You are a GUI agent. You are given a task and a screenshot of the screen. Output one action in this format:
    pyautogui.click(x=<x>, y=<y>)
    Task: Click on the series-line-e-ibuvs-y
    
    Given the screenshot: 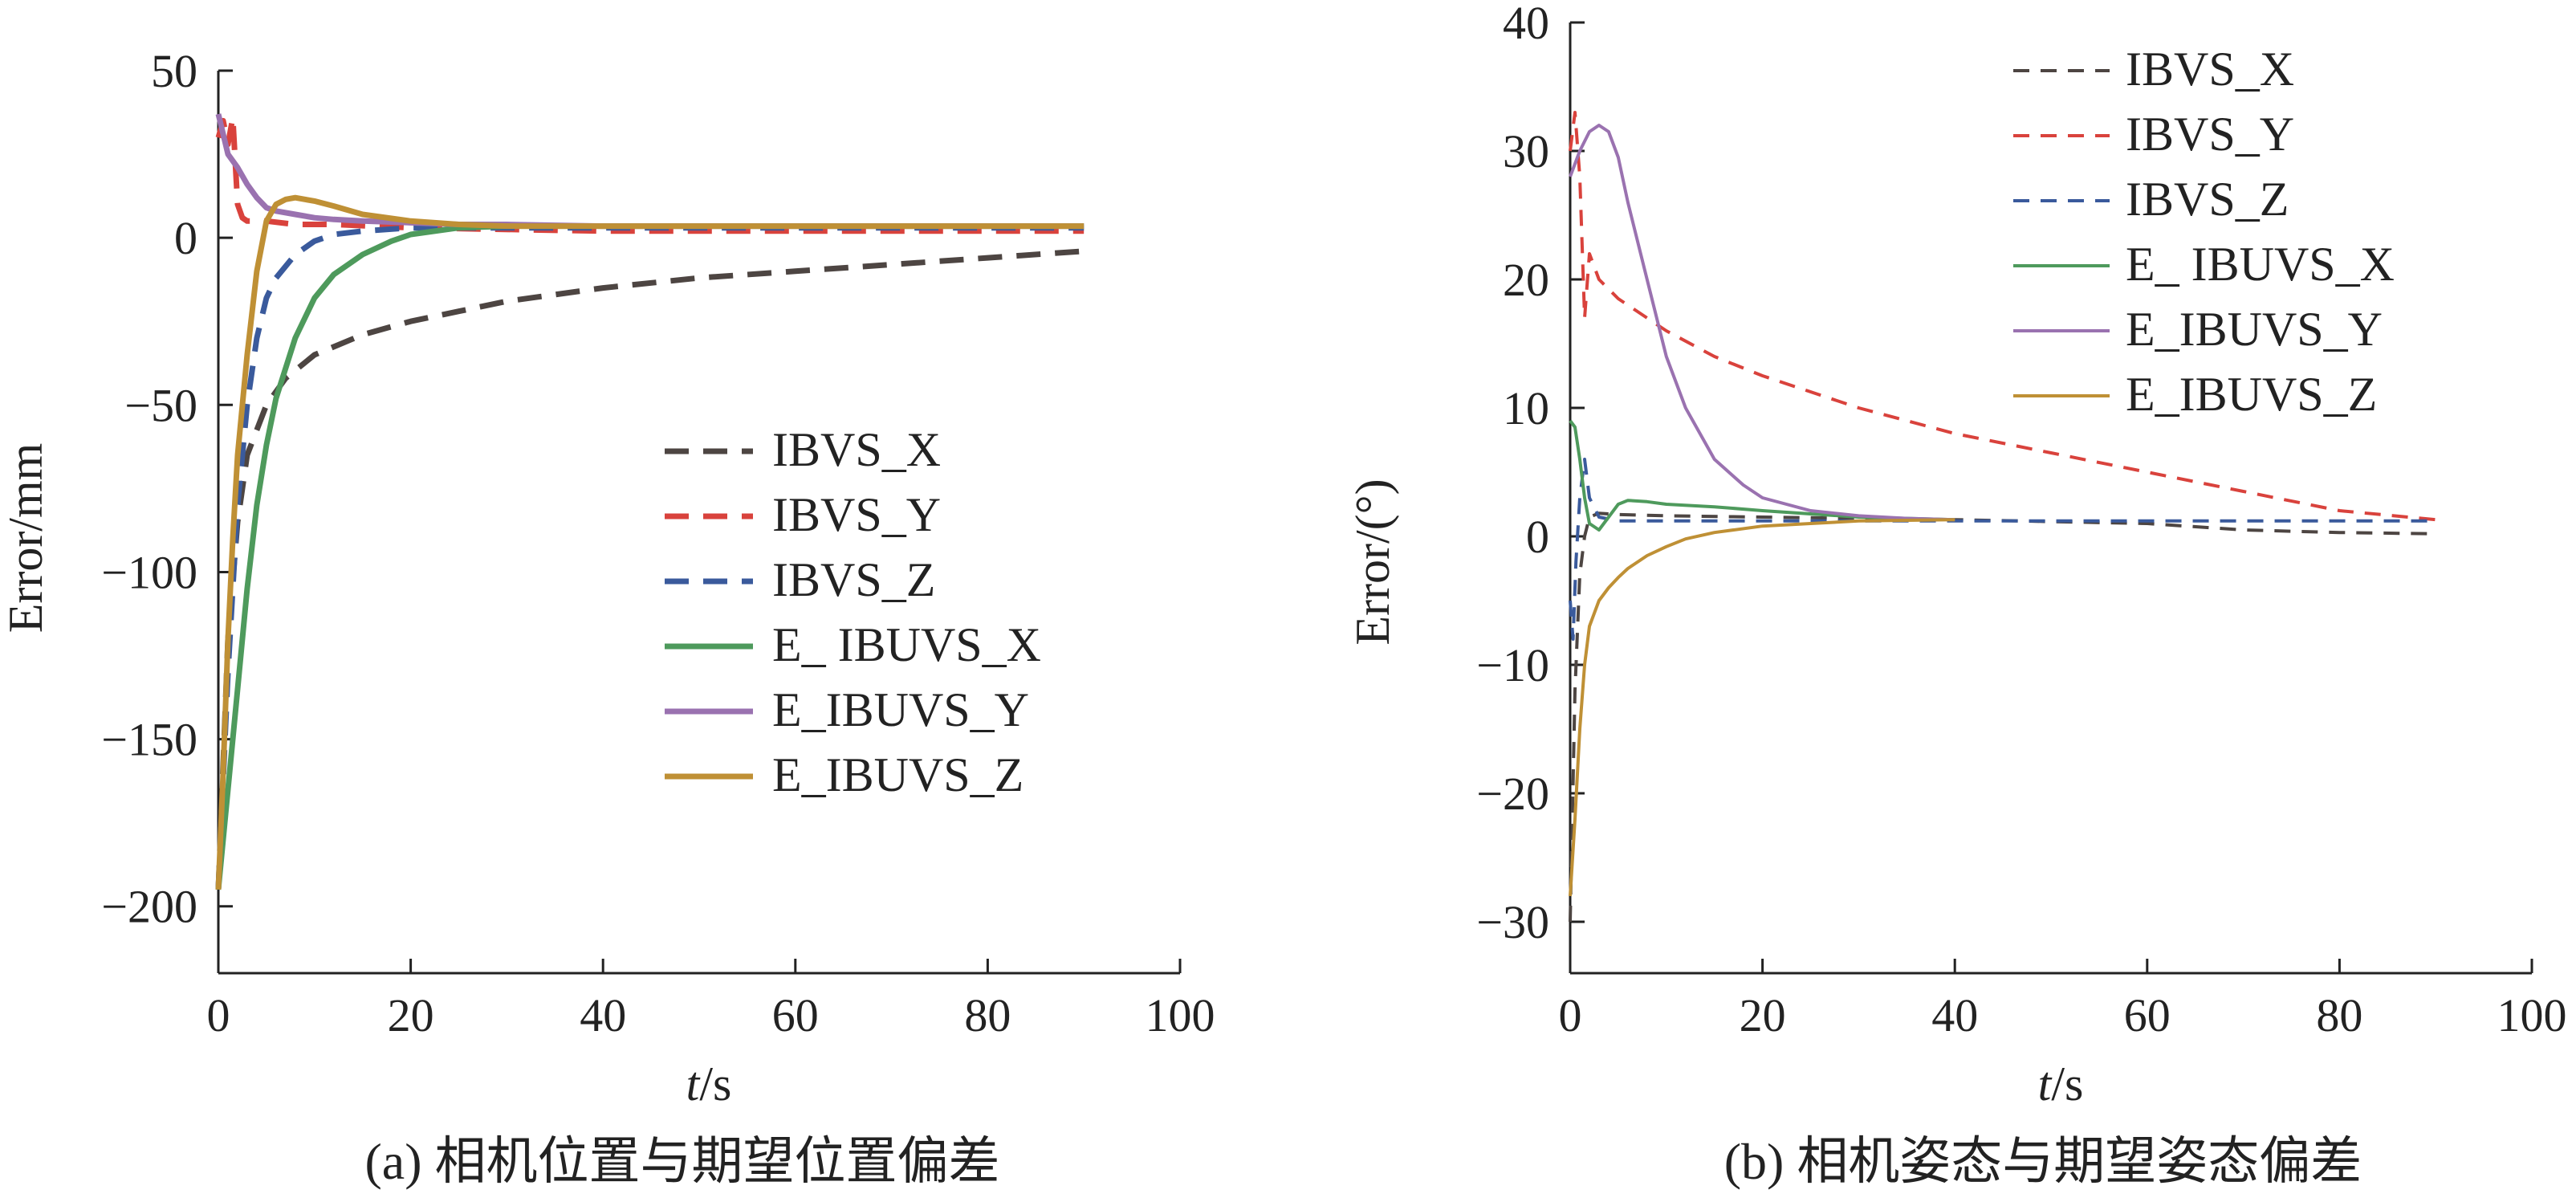 What is the action you would take?
    pyautogui.click(x=1762, y=323)
    